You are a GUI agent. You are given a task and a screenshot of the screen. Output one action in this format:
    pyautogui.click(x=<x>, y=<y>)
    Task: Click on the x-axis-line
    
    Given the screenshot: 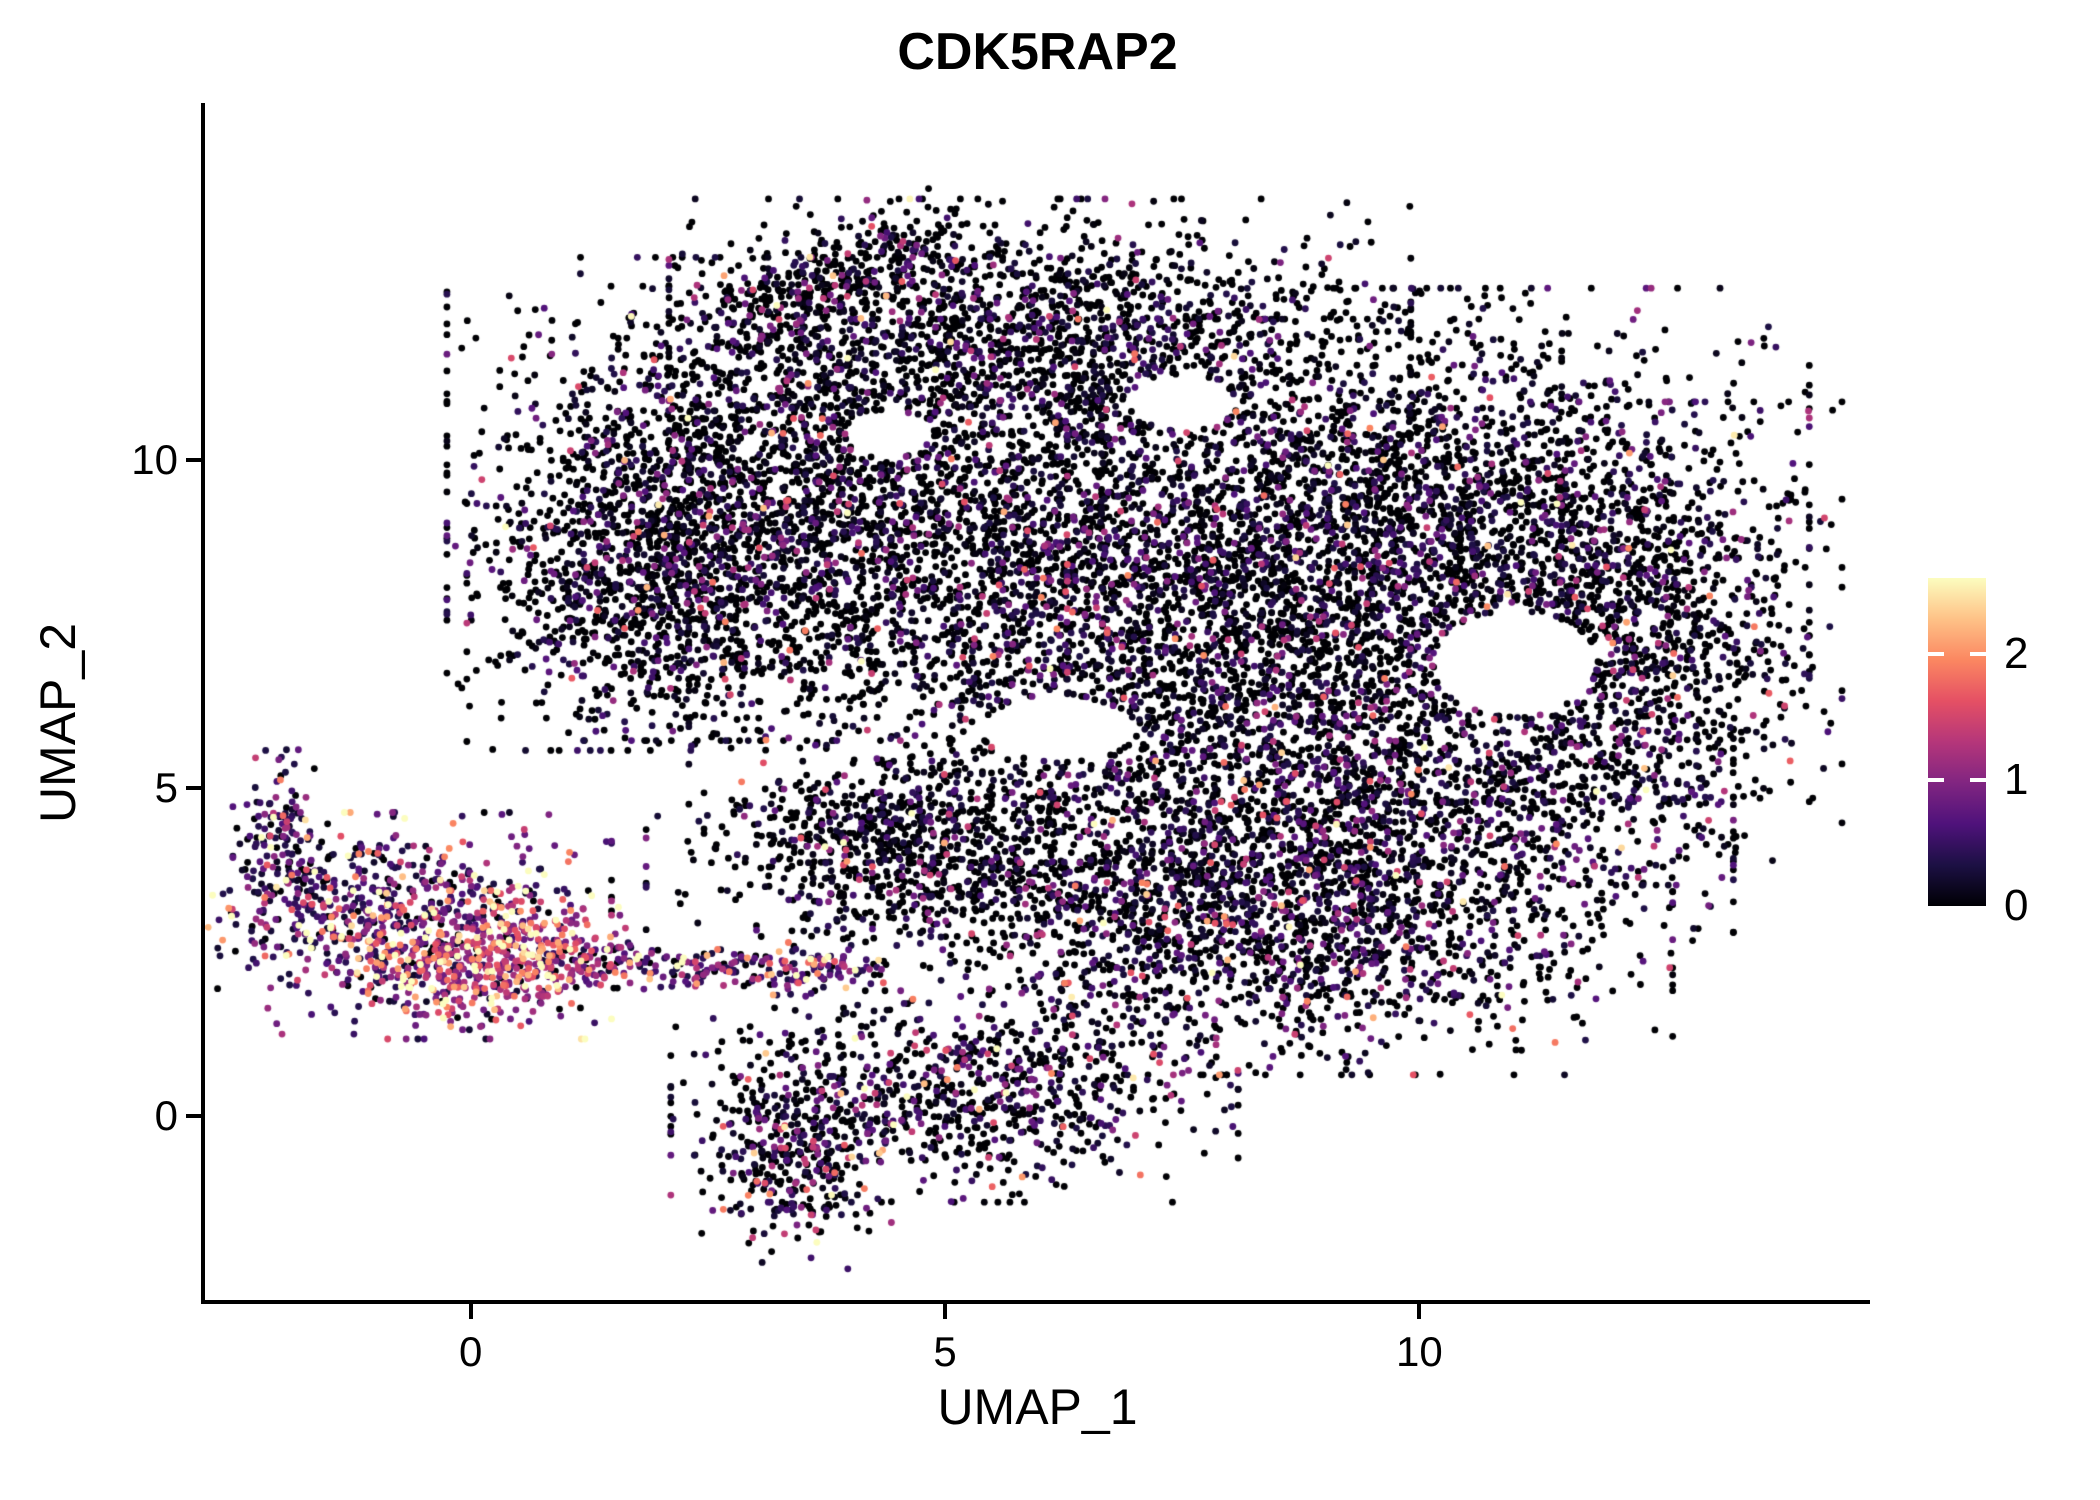 What is the action you would take?
    pyautogui.click(x=1035, y=1302)
    